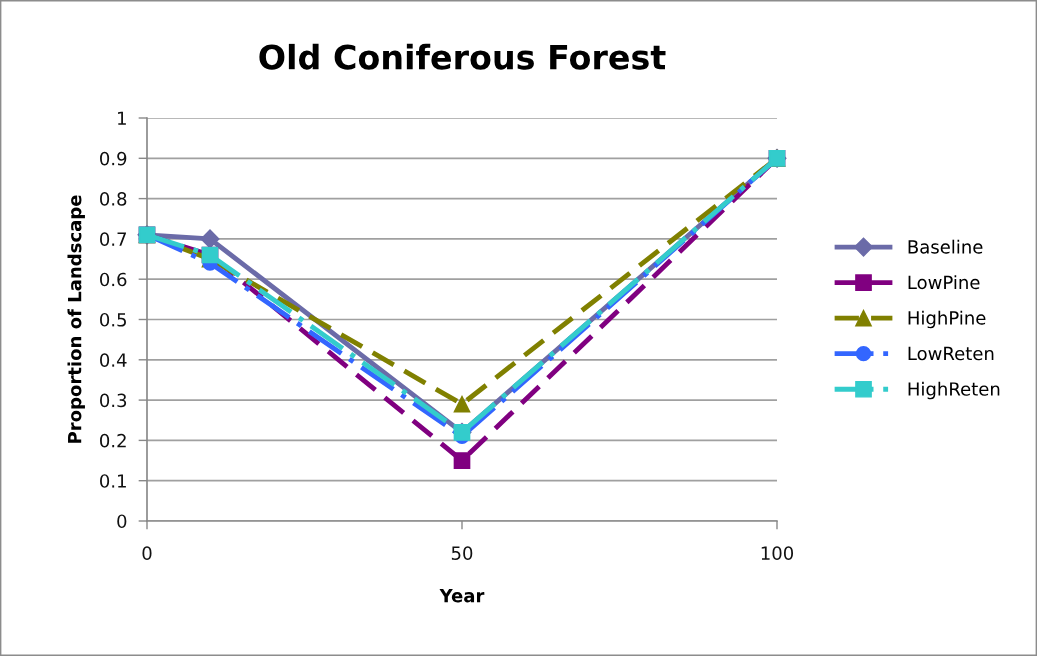 The width and height of the screenshot is (1037, 656). Describe the element at coordinates (113, 158) in the screenshot. I see `y-tick-label: 0.9` at that location.